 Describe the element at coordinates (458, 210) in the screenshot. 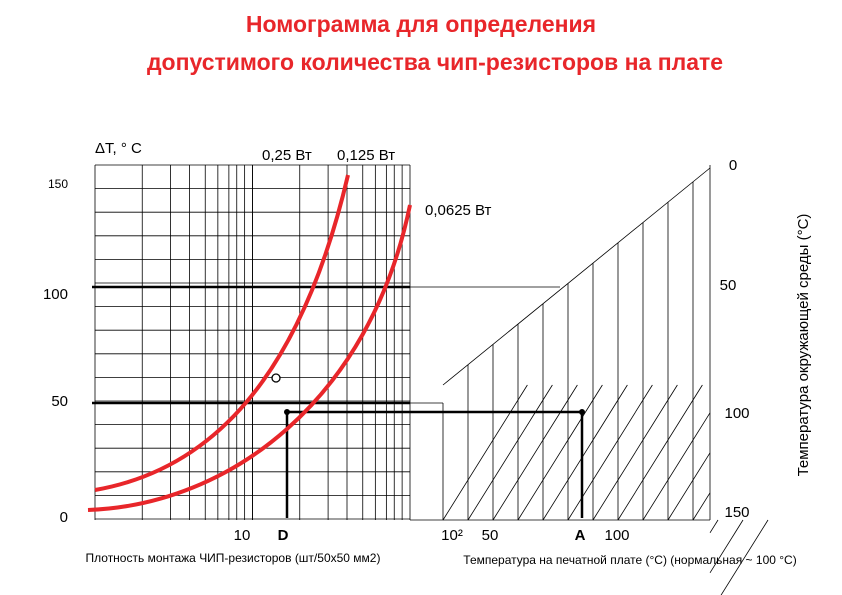

I see `curve-label: 0,0625 Вт` at that location.